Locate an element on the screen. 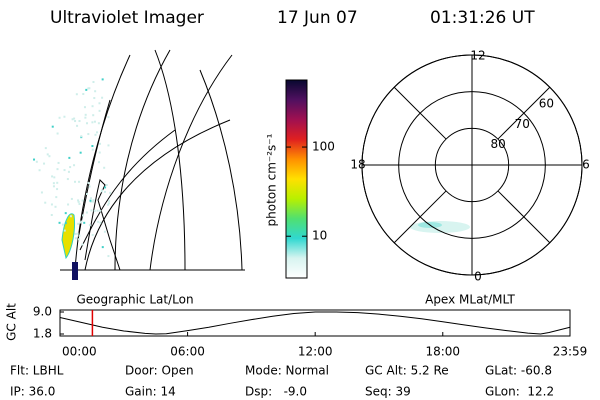 This screenshot has width=600, height=400. status-text: Gain: 14 is located at coordinates (150, 392).